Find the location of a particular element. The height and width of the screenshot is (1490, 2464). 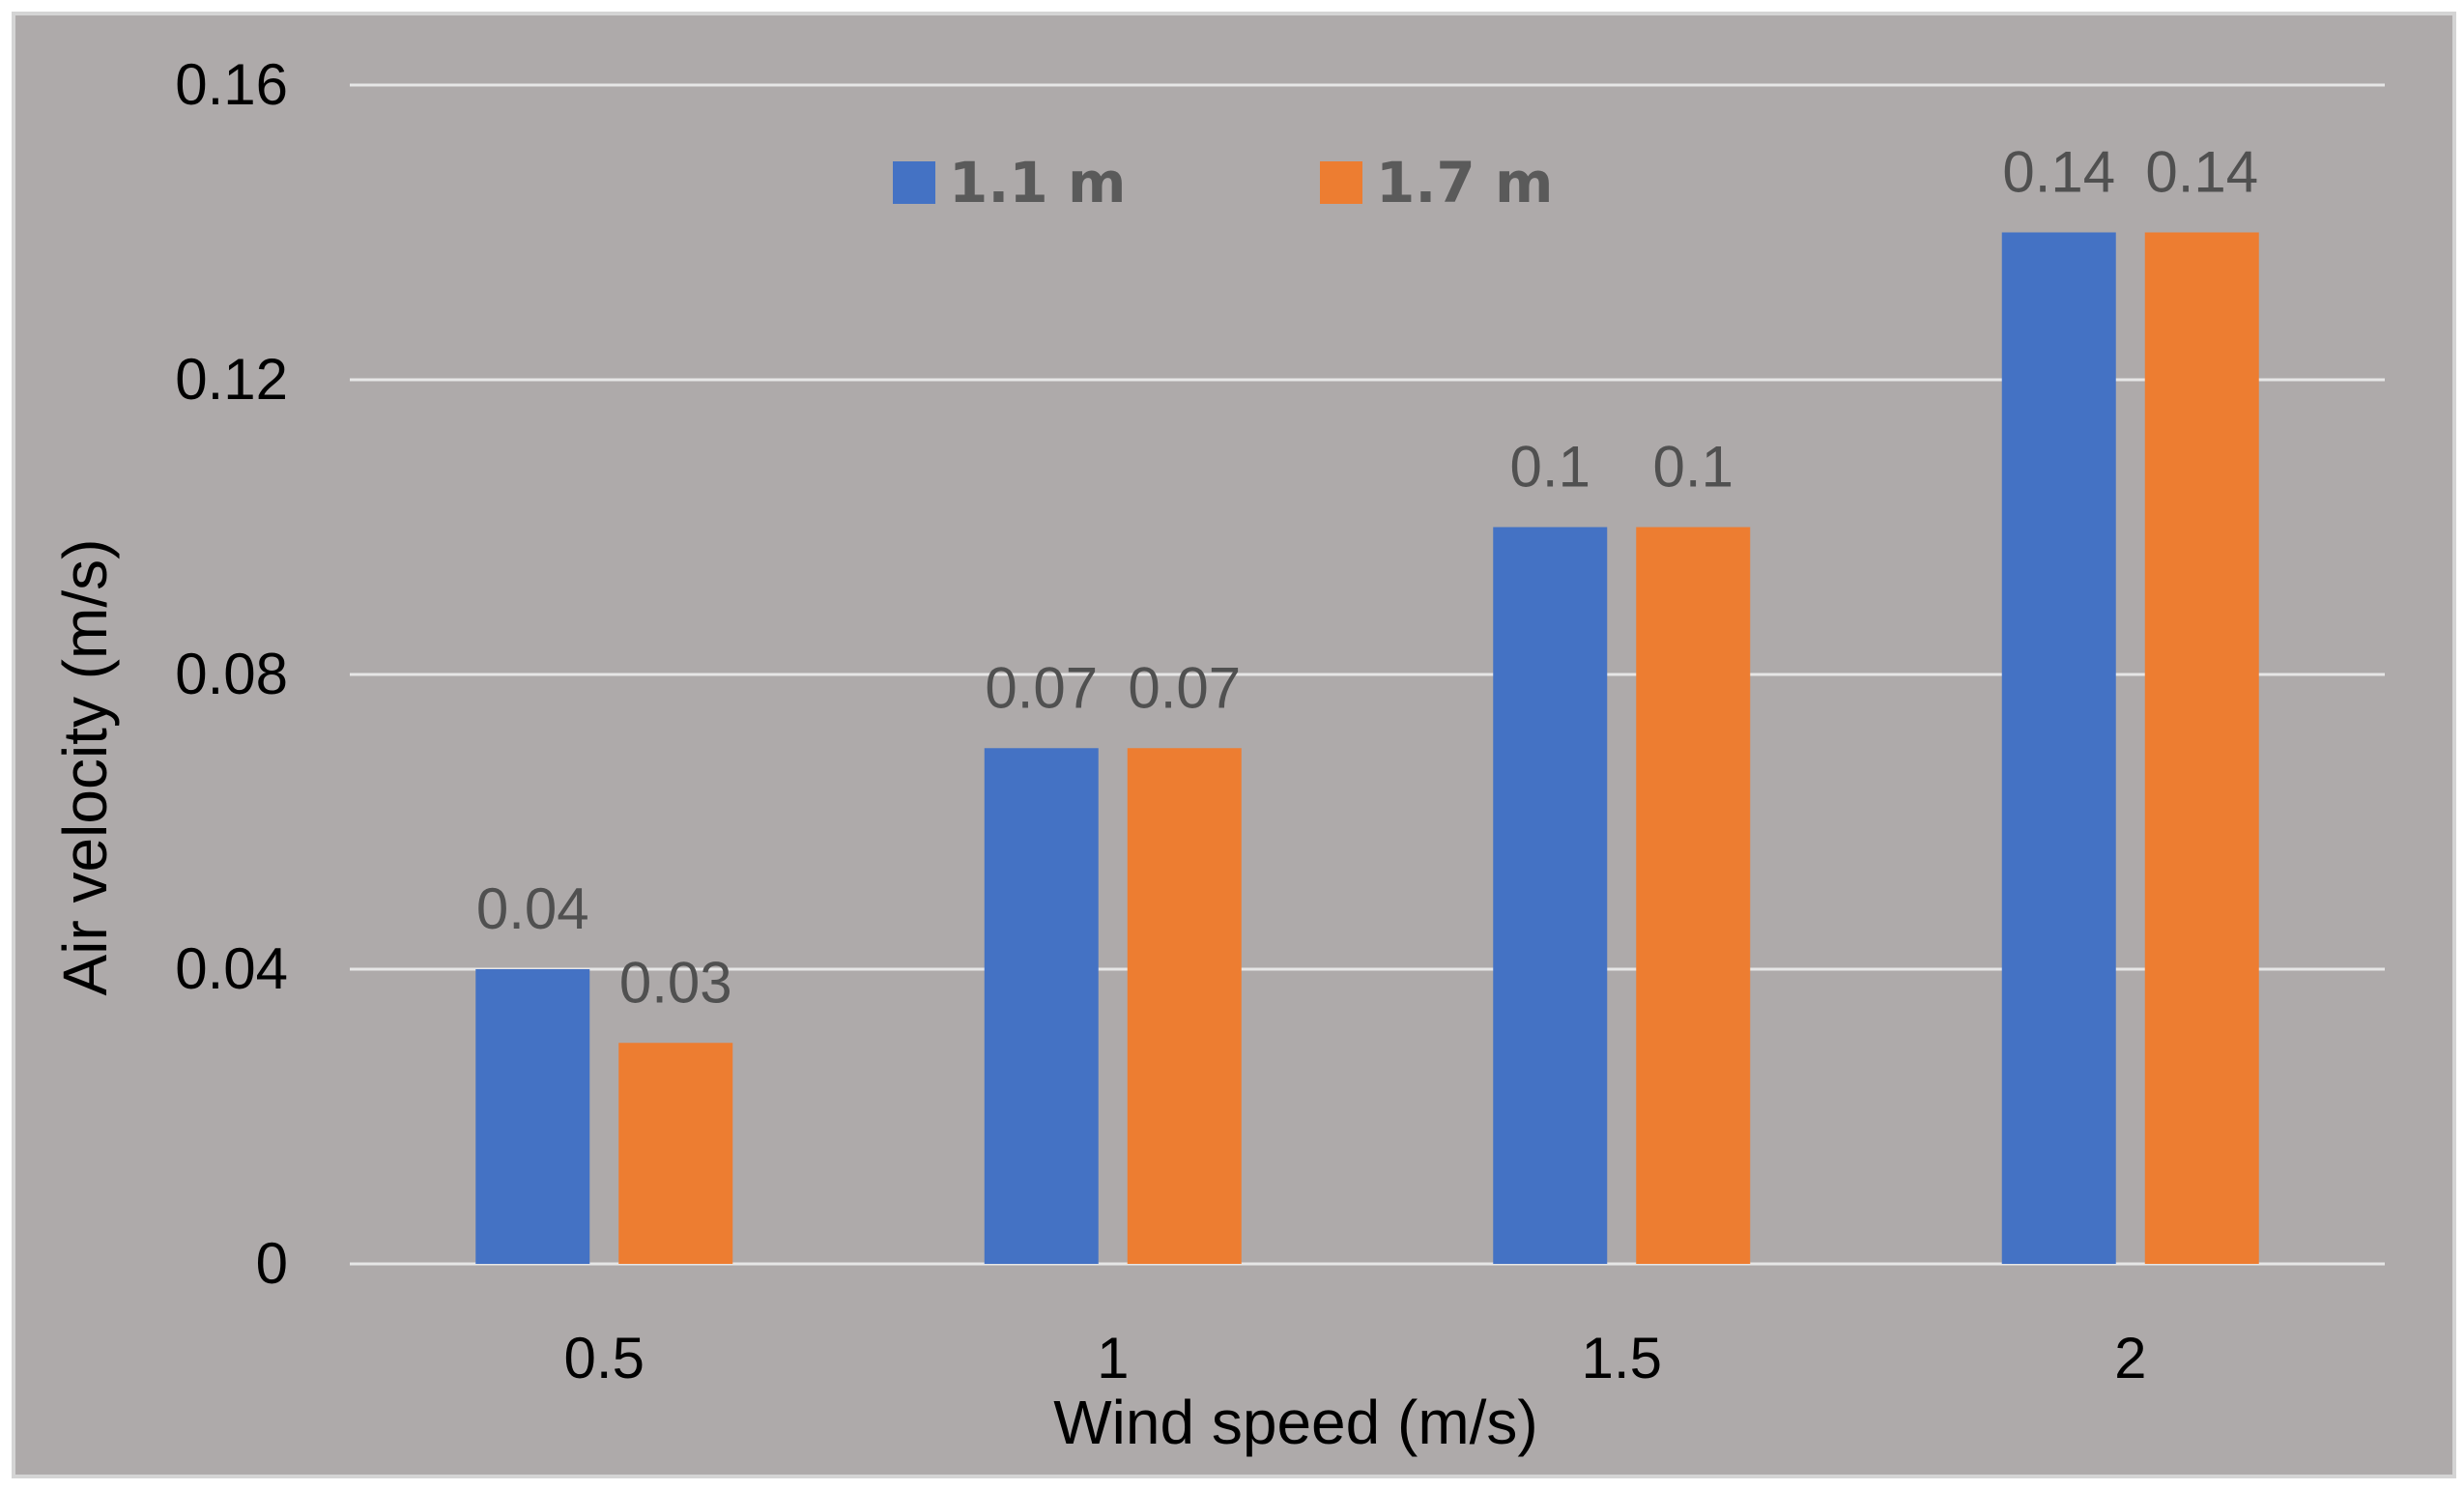

bar-1-7-m-1.5 is located at coordinates (1693, 895).